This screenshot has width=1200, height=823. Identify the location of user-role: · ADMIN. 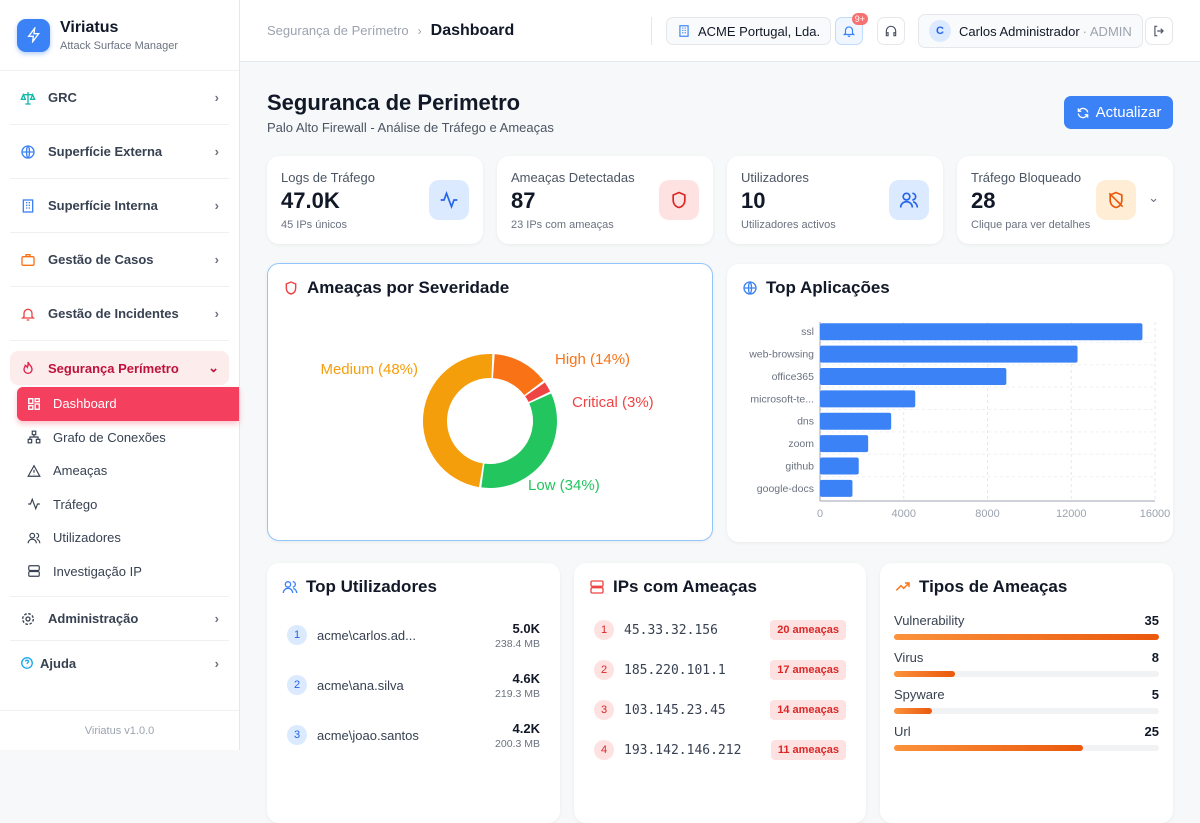
(1107, 31).